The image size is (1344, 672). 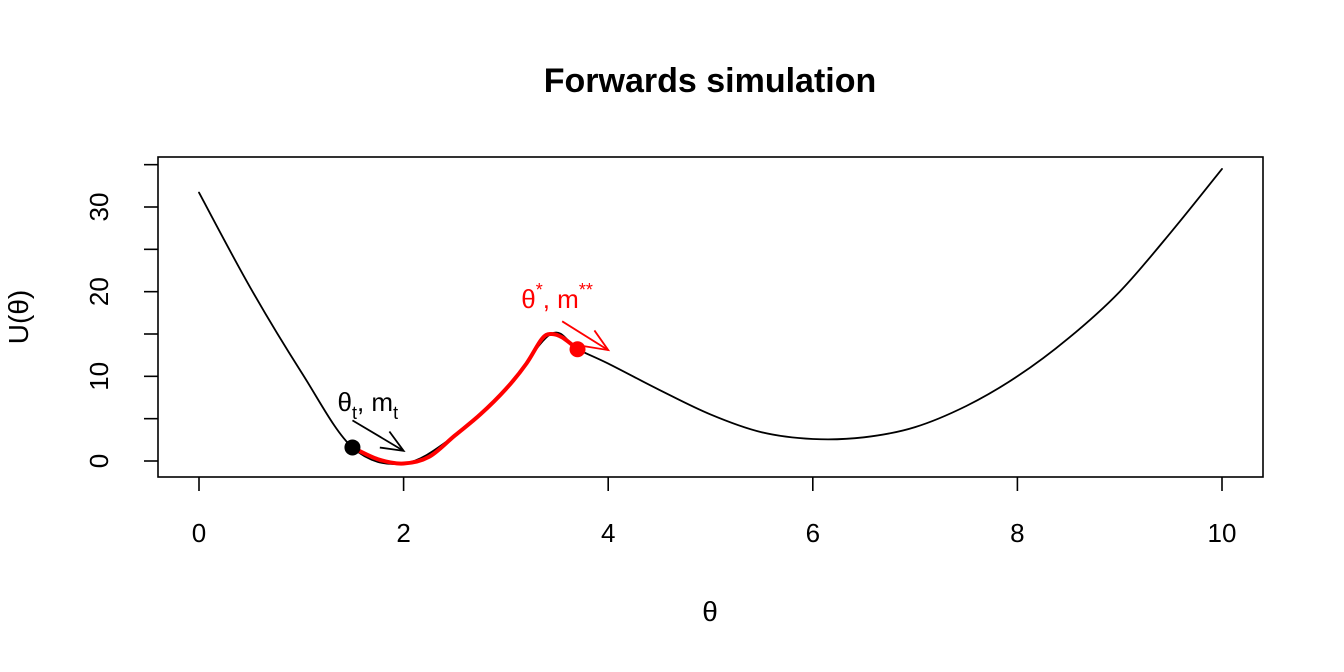 I want to click on x-axis-label: θ, so click(x=710, y=611).